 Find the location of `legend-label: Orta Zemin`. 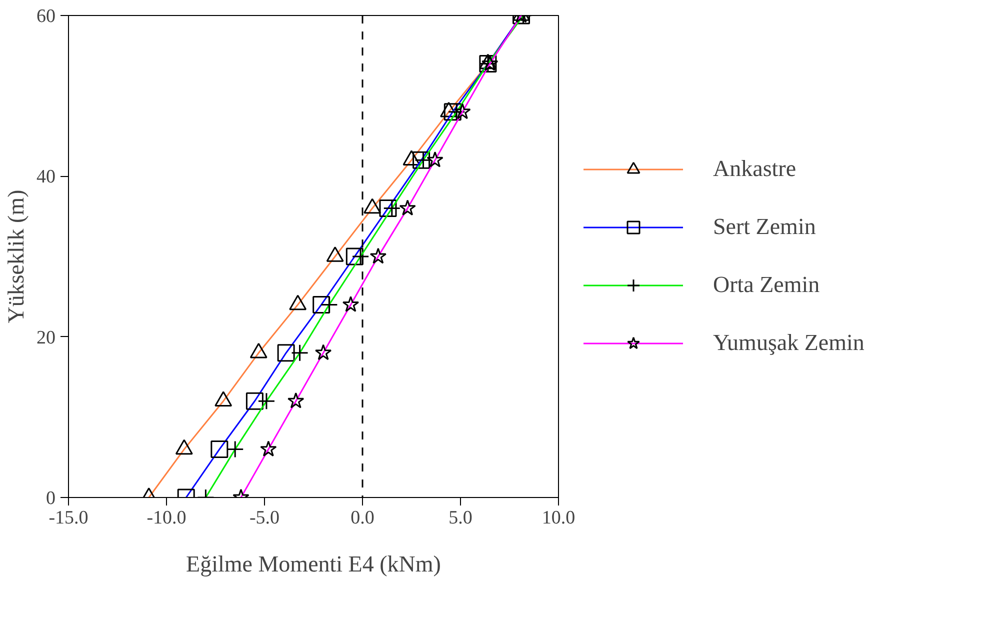

legend-label: Orta Zemin is located at coordinates (766, 285).